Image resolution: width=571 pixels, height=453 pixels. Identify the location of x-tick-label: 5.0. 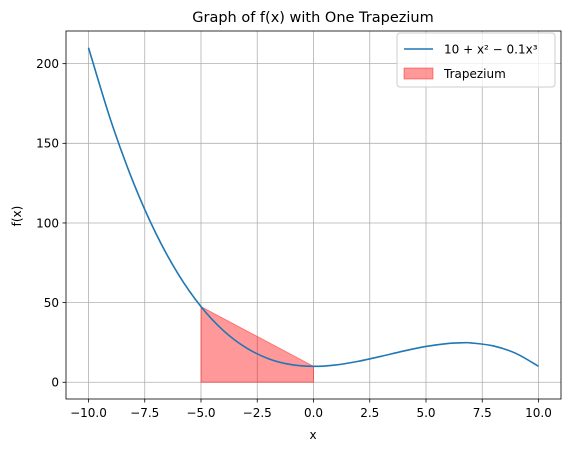
(425, 413).